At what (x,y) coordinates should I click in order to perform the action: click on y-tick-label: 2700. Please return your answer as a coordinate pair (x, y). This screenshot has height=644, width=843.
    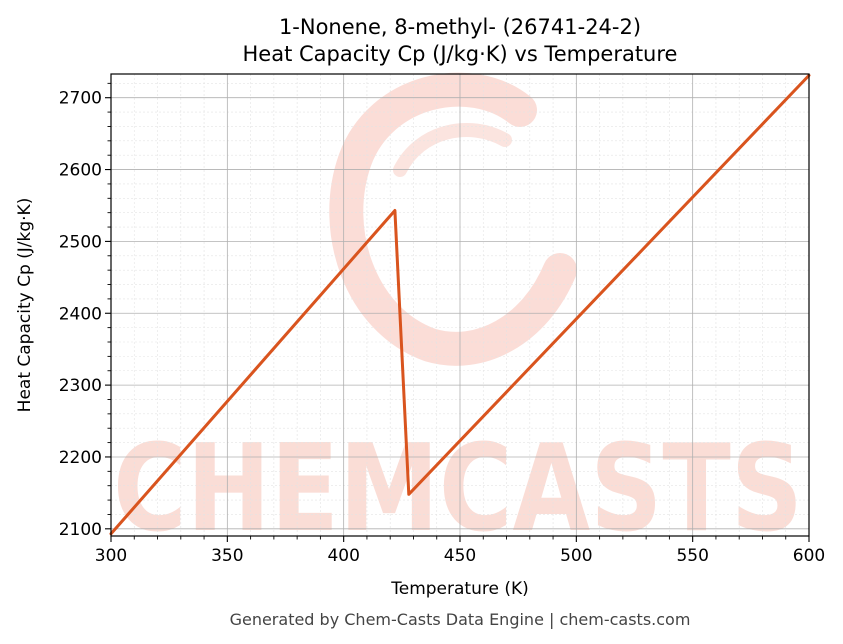
    Looking at the image, I should click on (80, 99).